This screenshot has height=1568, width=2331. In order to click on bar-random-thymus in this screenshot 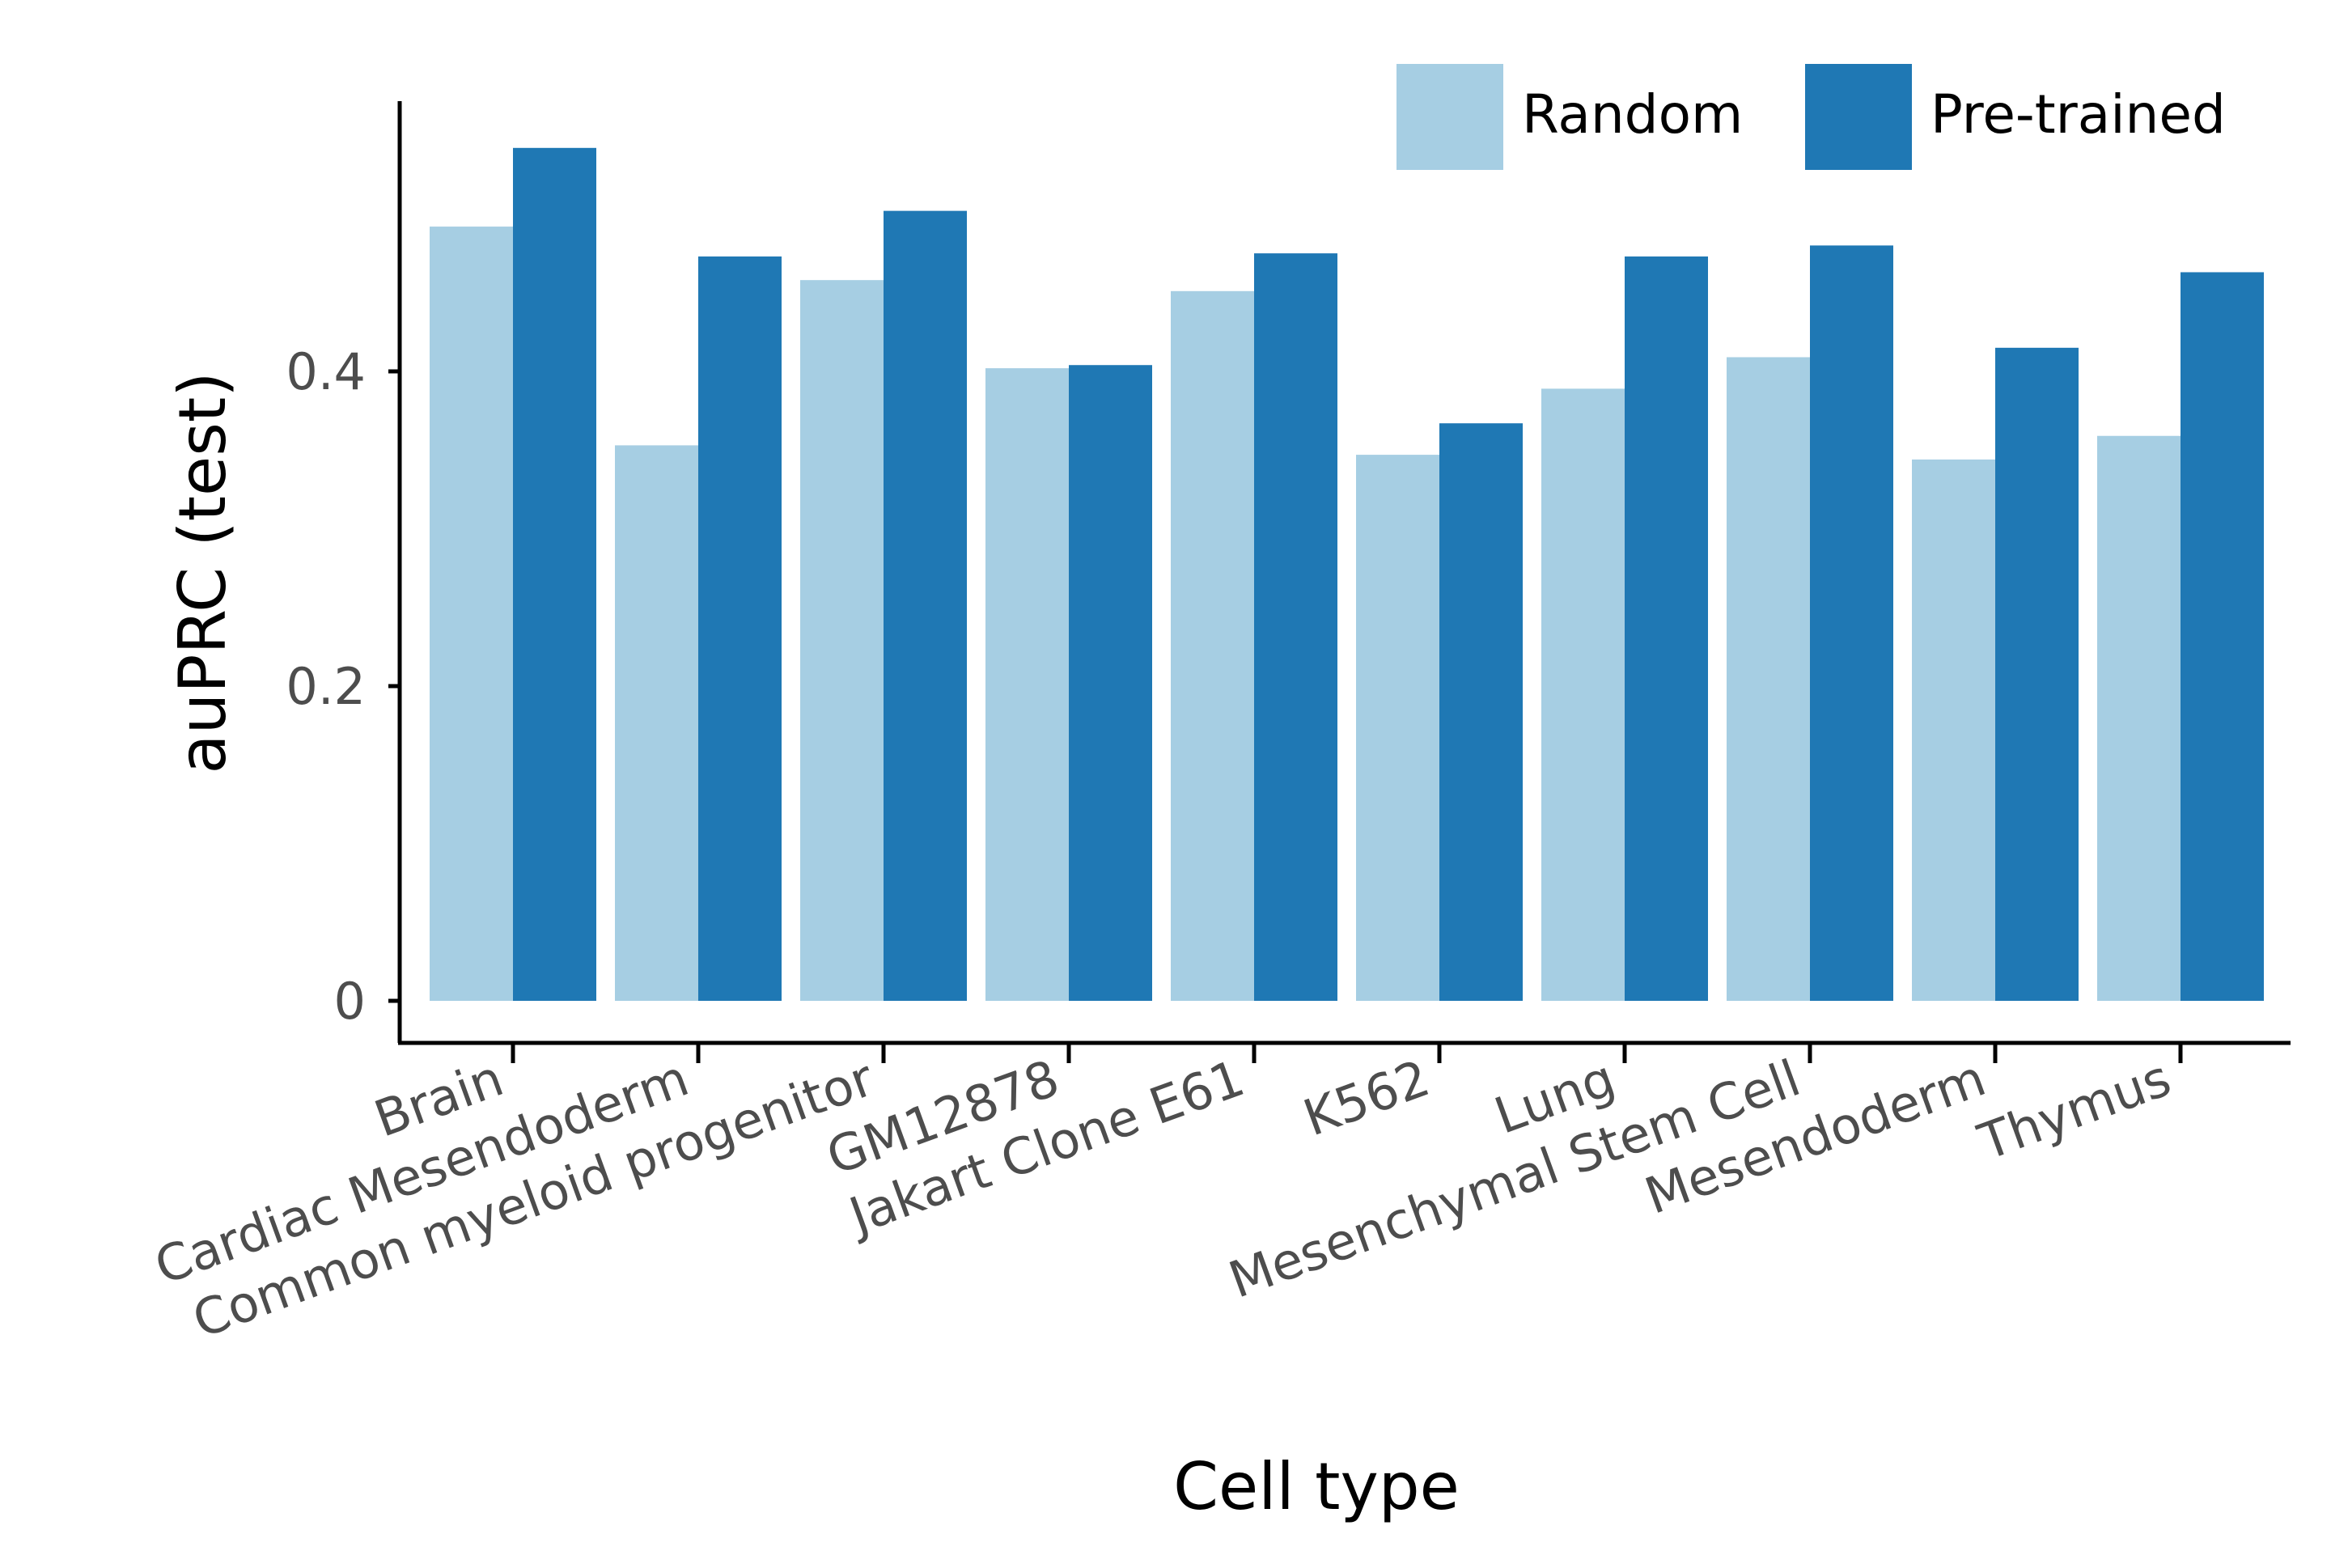, I will do `click(2139, 718)`.